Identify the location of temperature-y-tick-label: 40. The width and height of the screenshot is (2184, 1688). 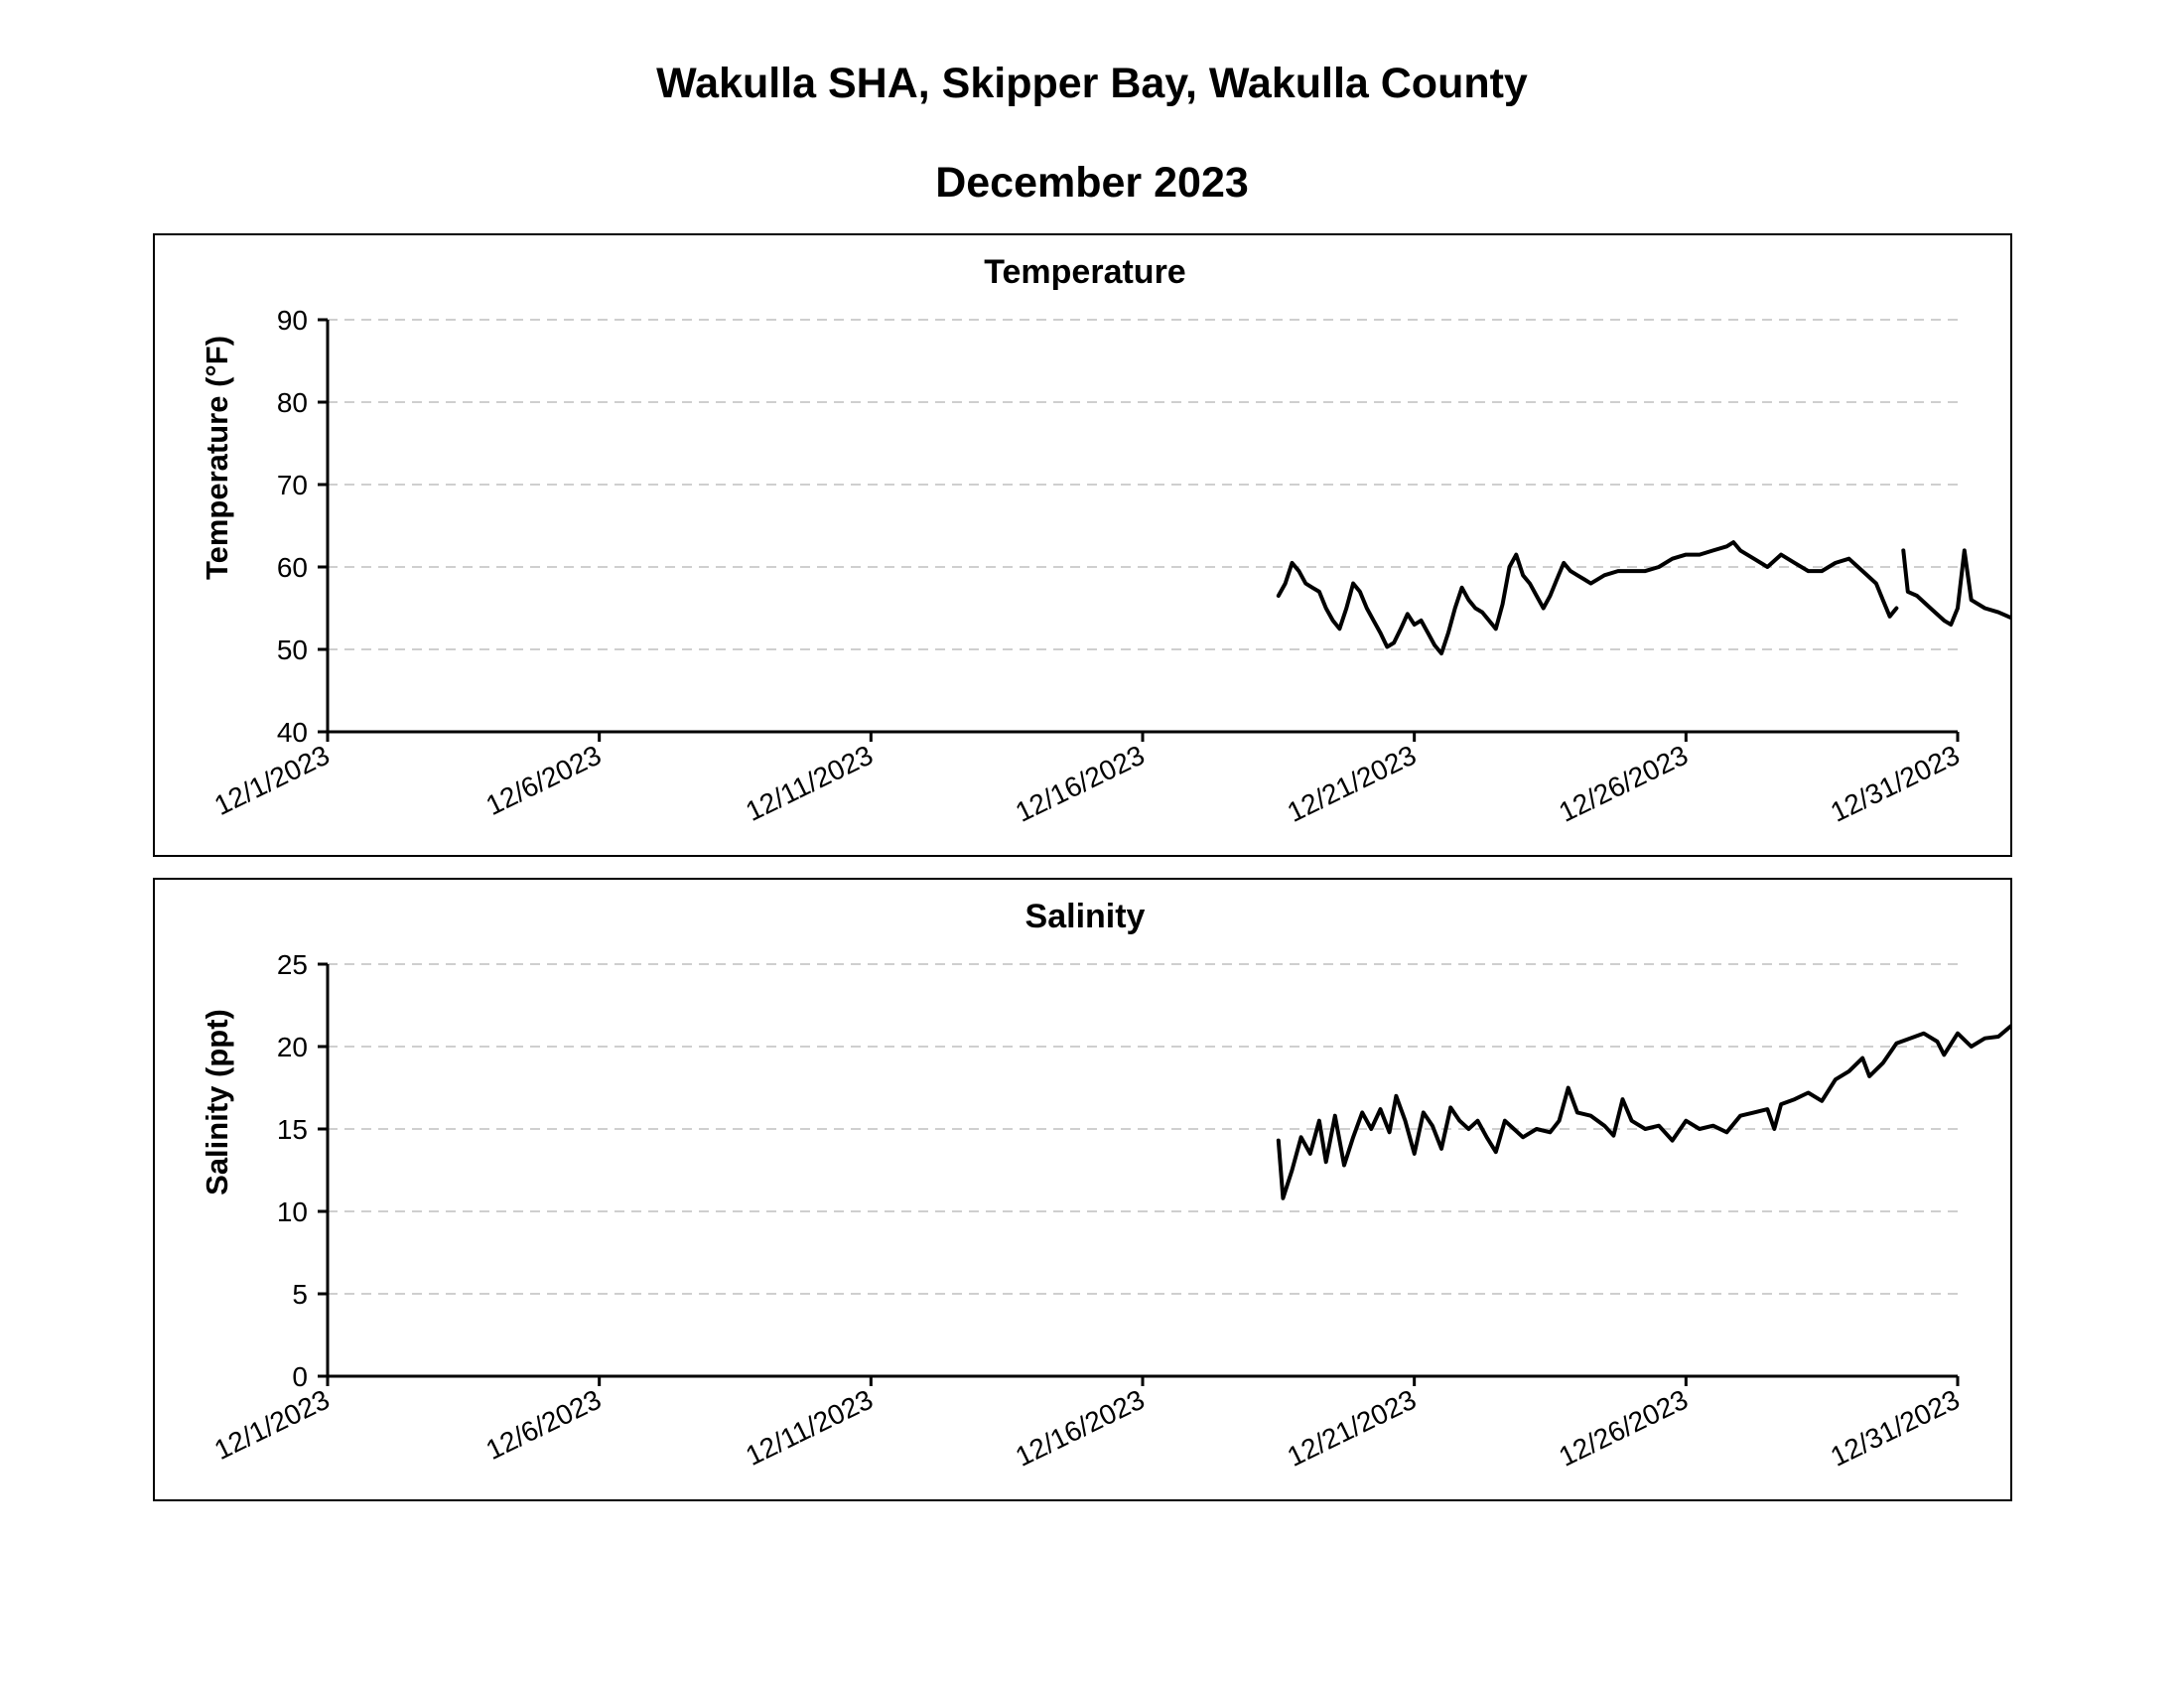
(292, 732).